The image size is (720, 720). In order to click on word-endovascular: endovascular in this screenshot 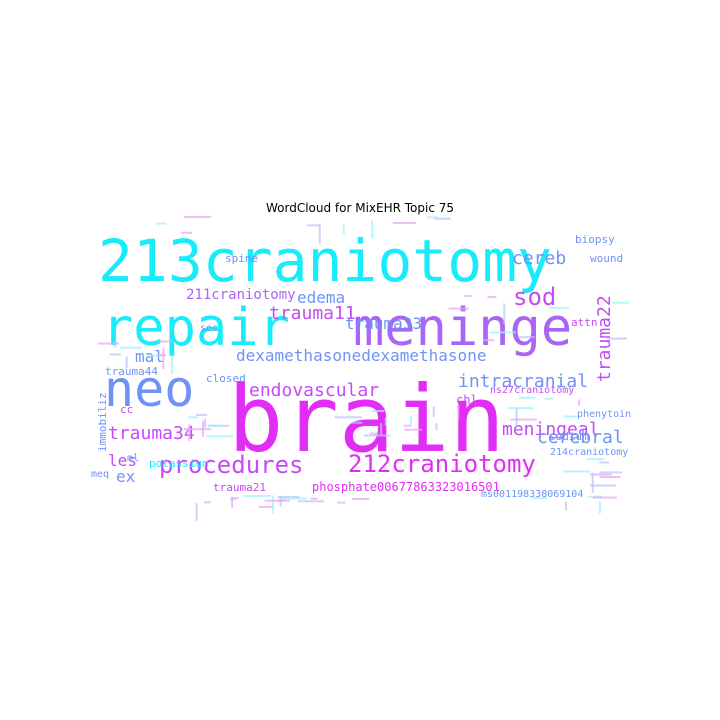, I will do `click(314, 390)`.